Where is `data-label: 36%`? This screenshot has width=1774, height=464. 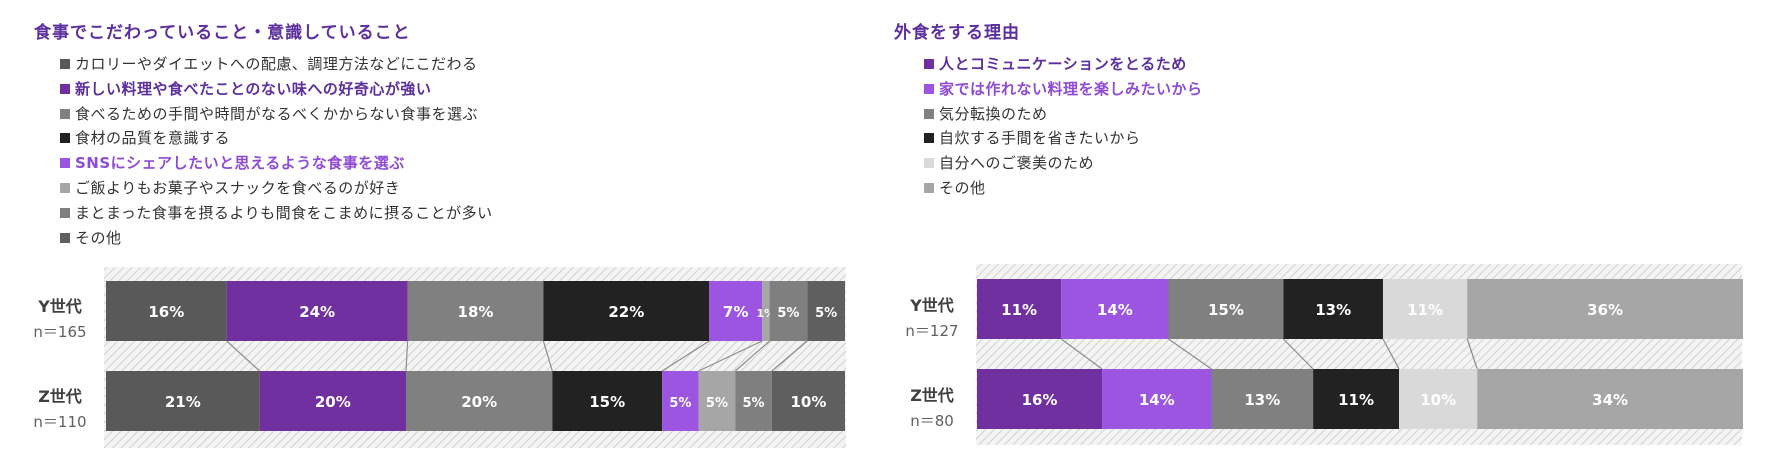 data-label: 36% is located at coordinates (1605, 310).